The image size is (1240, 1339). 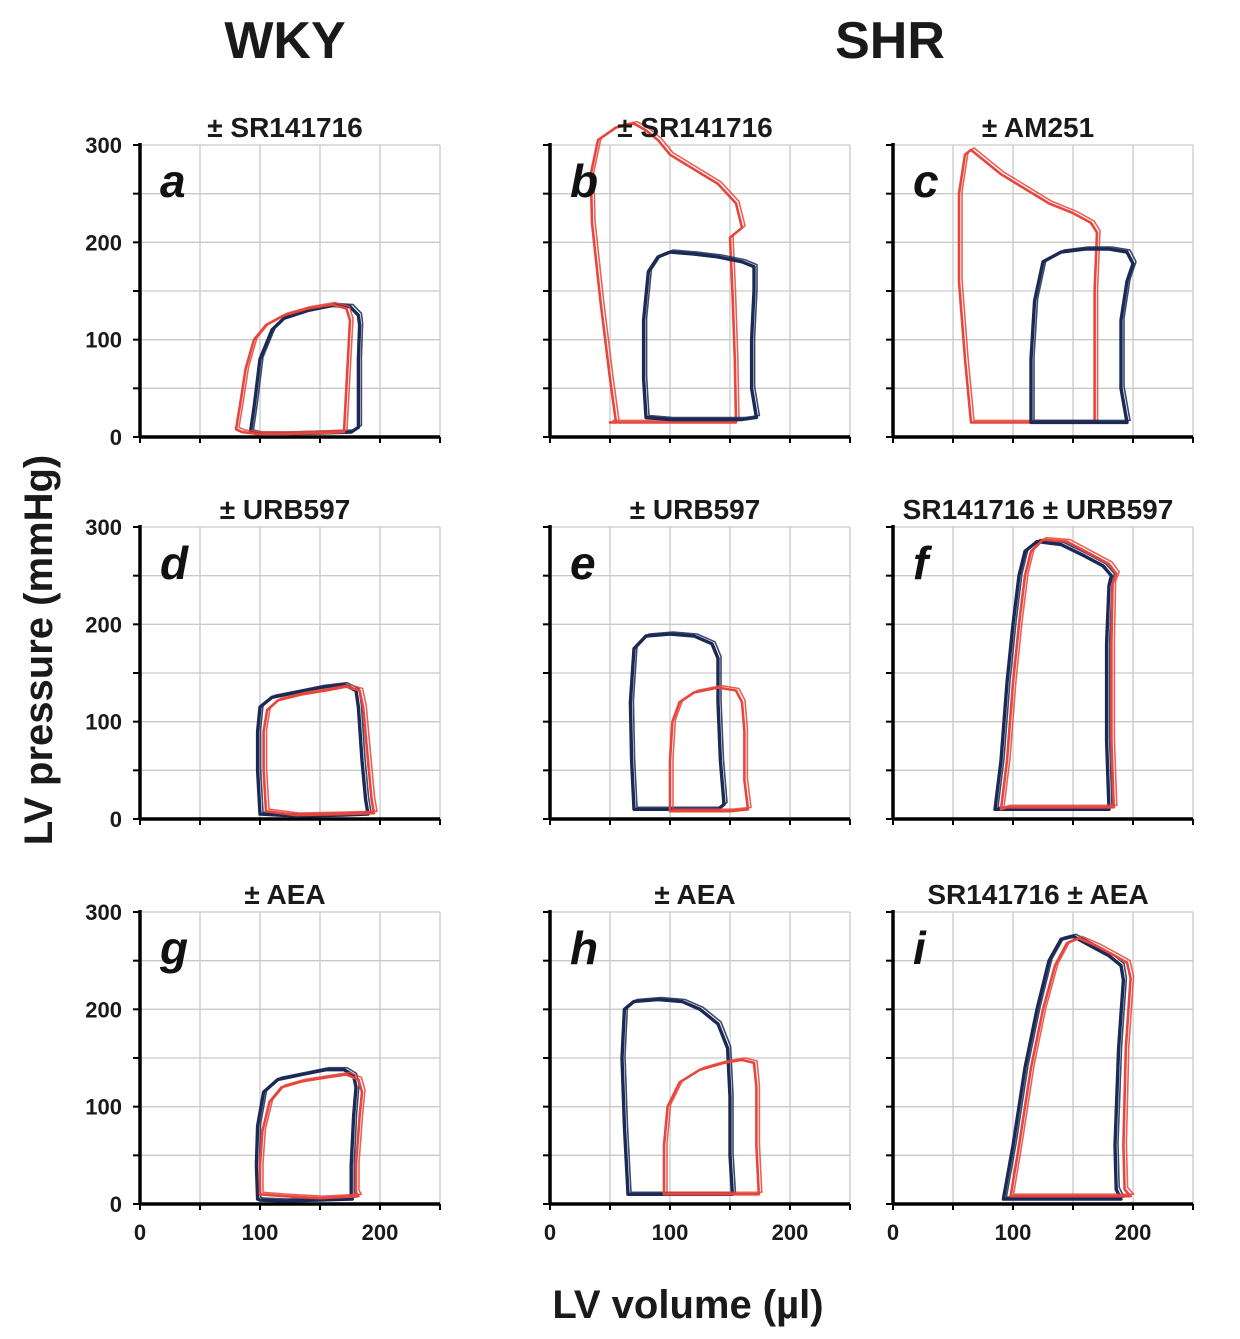 I want to click on x-axis-title: LV volume (µl), so click(x=687, y=1305).